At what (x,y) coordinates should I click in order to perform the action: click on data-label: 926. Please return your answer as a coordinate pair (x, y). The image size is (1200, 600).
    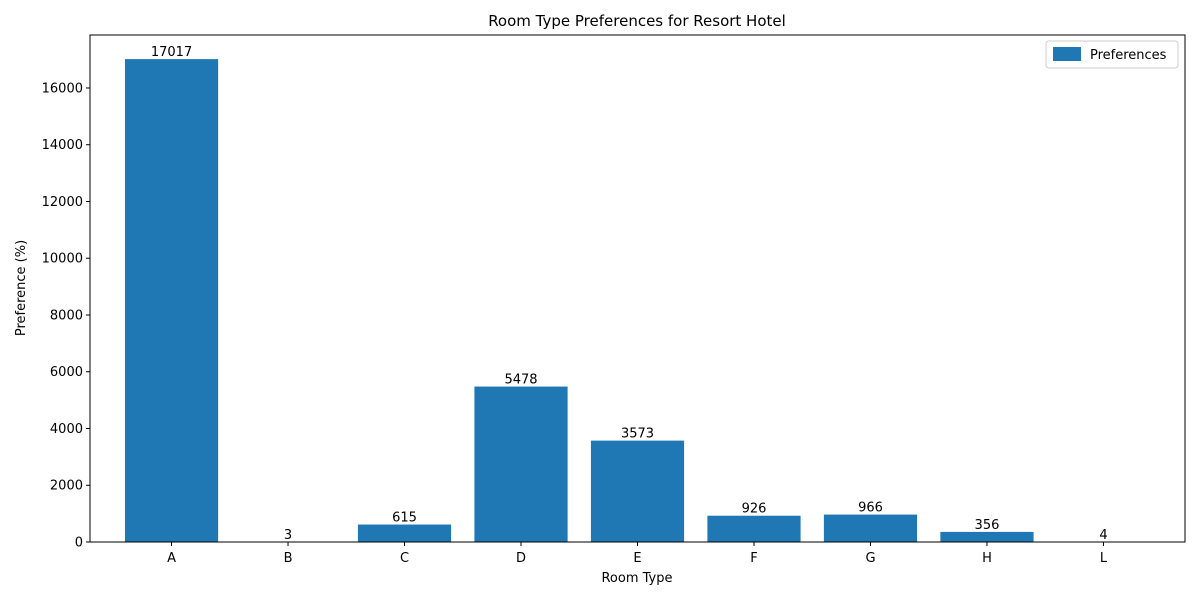
    Looking at the image, I should click on (754, 509).